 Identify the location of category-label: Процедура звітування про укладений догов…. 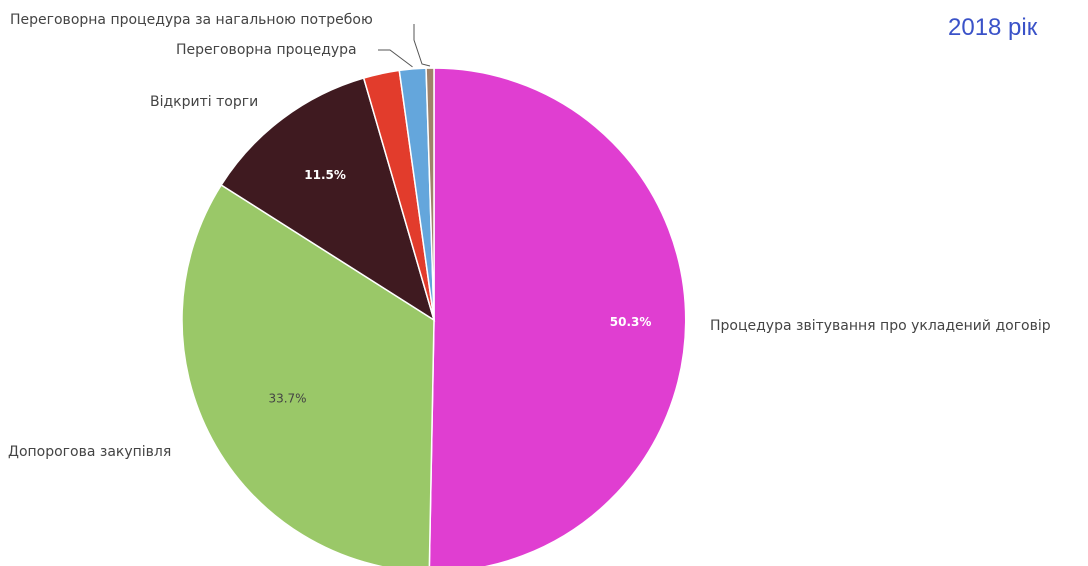
(880, 326).